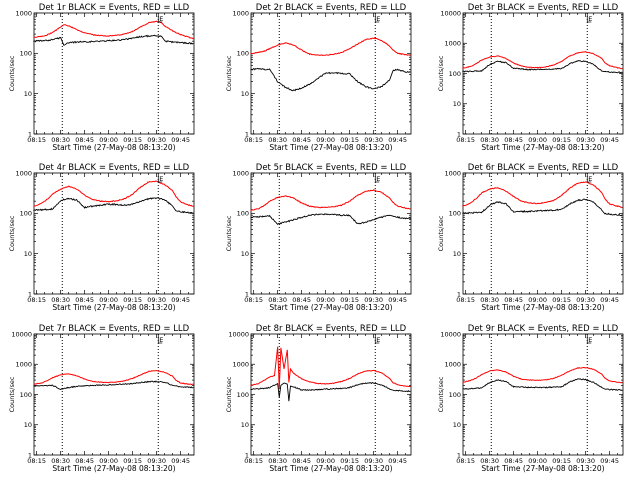 This screenshot has height=480, width=640. Describe the element at coordinates (331, 168) in the screenshot. I see `panel-title: Det 5r BLACK = Events, RED = LLD` at that location.